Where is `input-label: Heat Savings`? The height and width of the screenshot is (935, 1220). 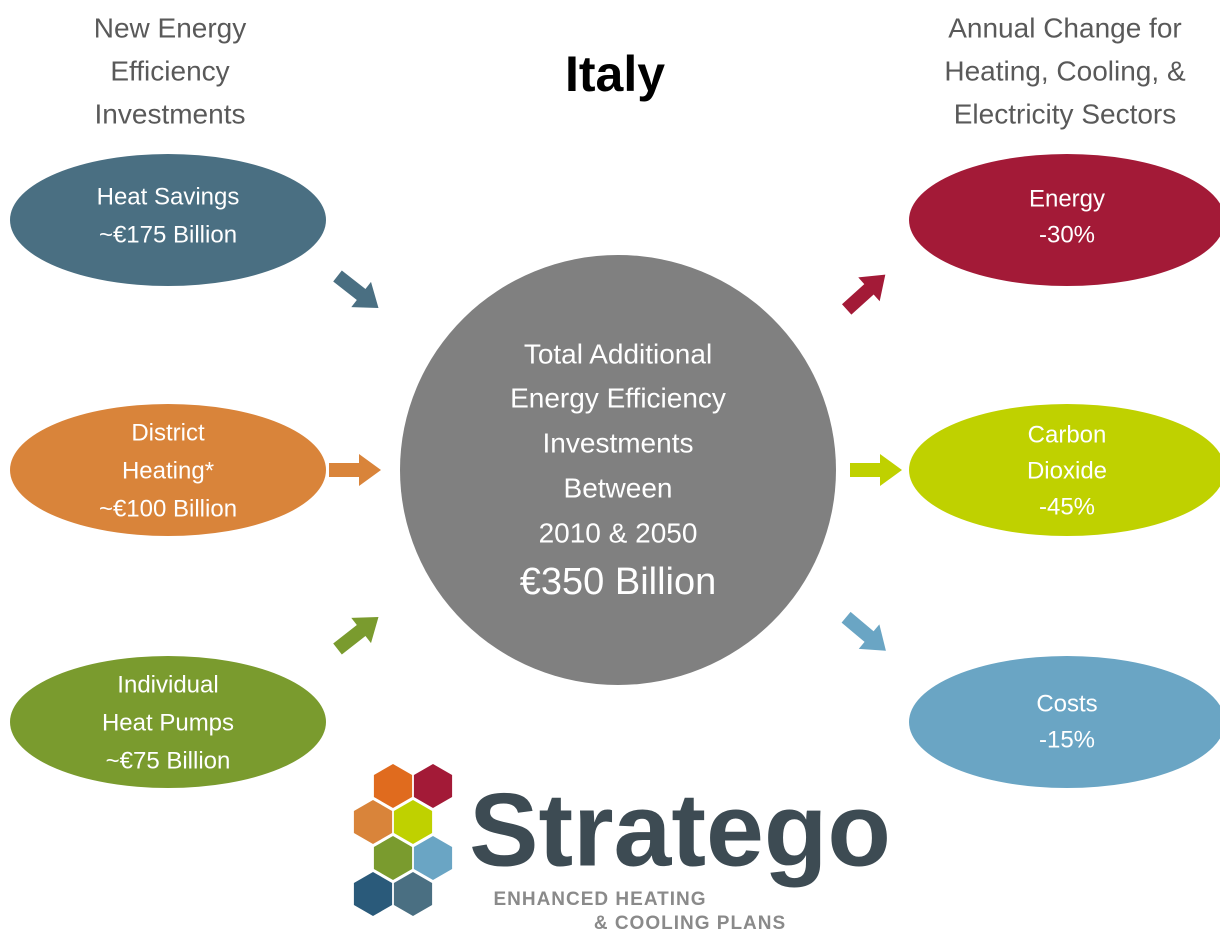 input-label: Heat Savings is located at coordinates (168, 196).